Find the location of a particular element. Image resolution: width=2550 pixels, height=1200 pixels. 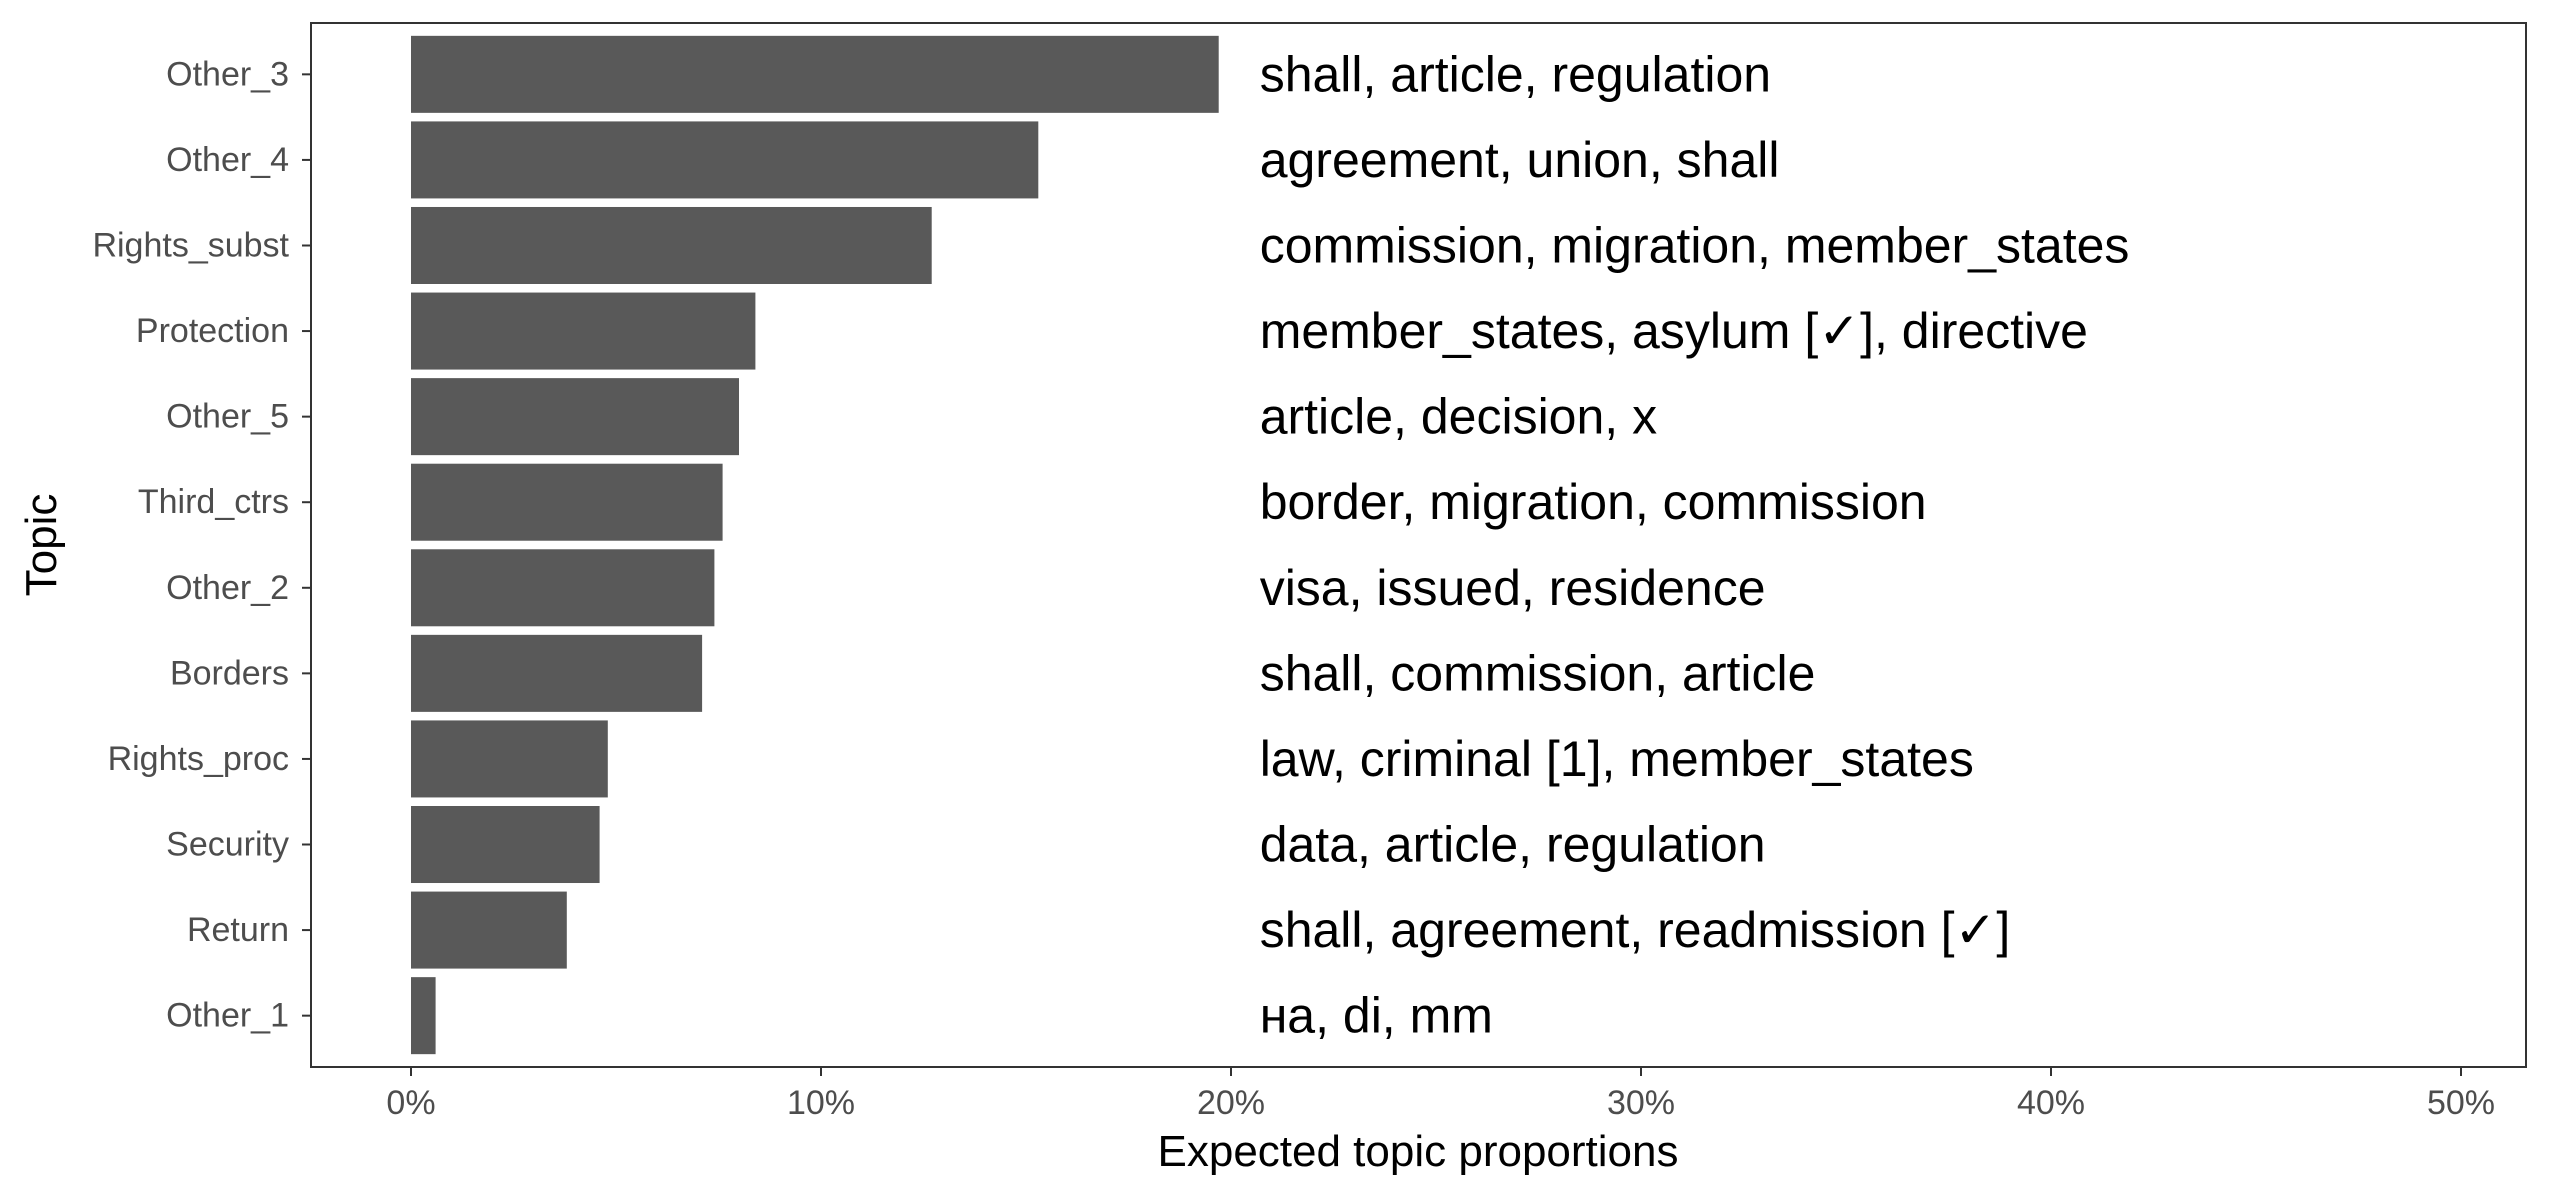

y-tick-label: Other_5 is located at coordinates (227, 417).